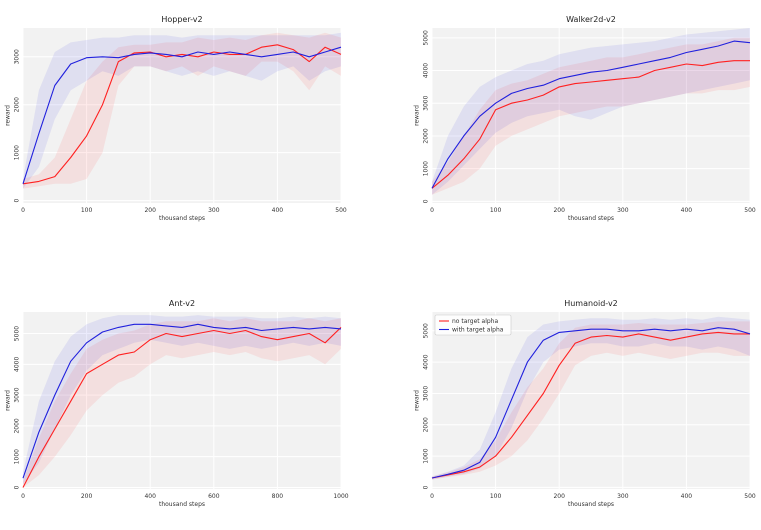 This screenshot has height=530, width=761. I want to click on x-tick-label: 800, so click(278, 496).